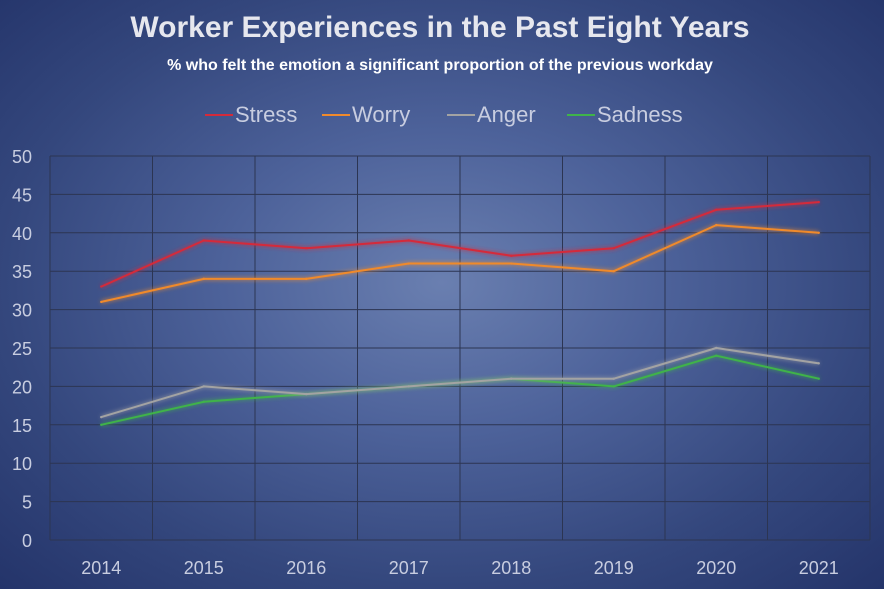  I want to click on series-line-stress, so click(459, 244).